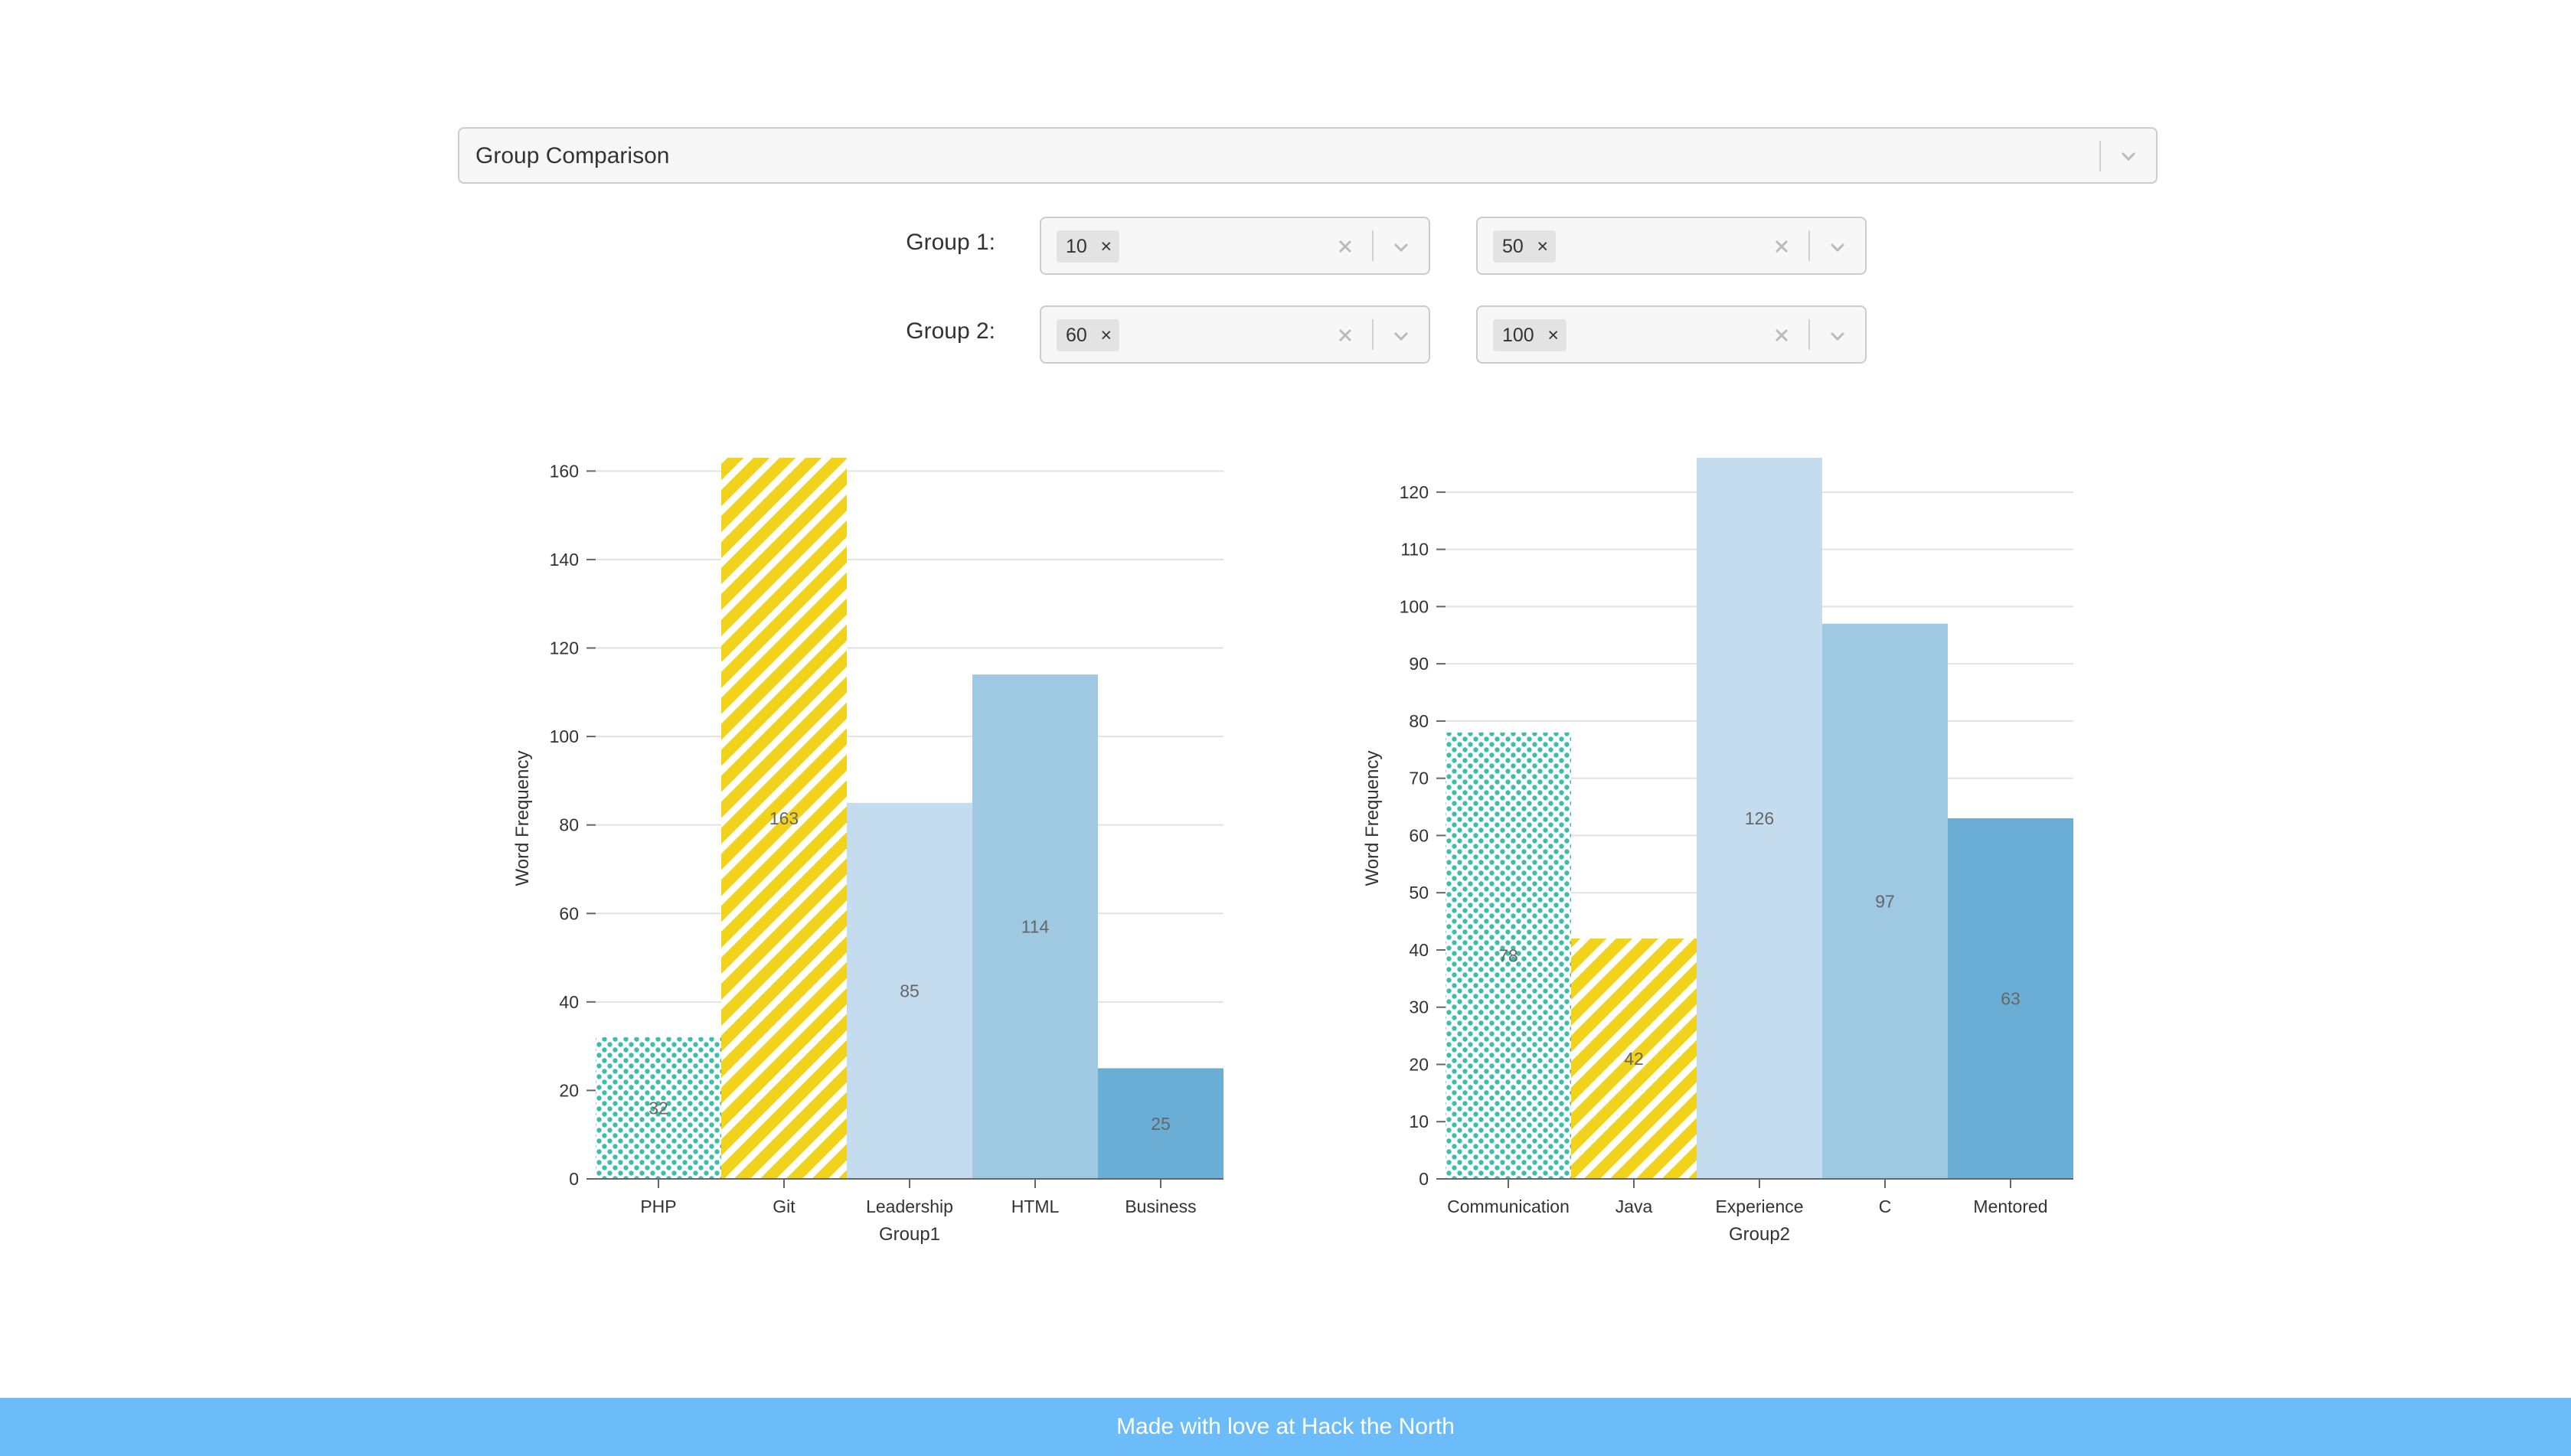  Describe the element at coordinates (658, 1206) in the screenshot. I see `x-tick-label: PHP` at that location.